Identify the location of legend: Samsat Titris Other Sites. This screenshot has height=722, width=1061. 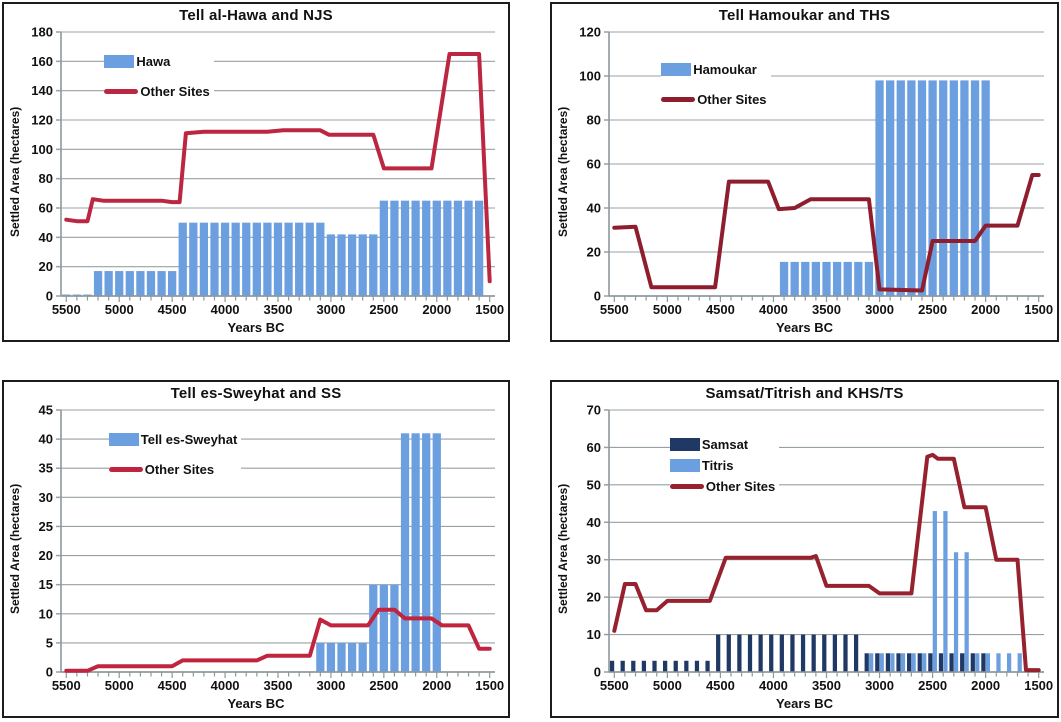
(724, 467).